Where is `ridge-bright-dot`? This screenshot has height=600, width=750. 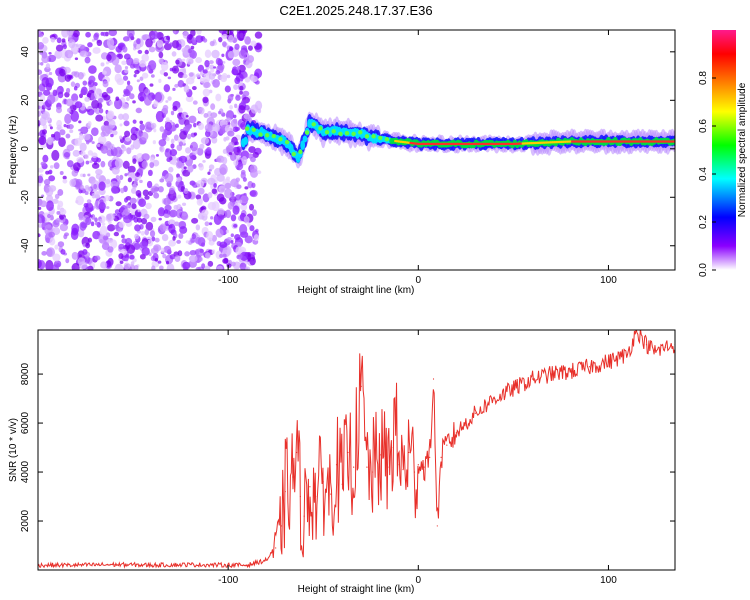 ridge-bright-dot is located at coordinates (287, 142).